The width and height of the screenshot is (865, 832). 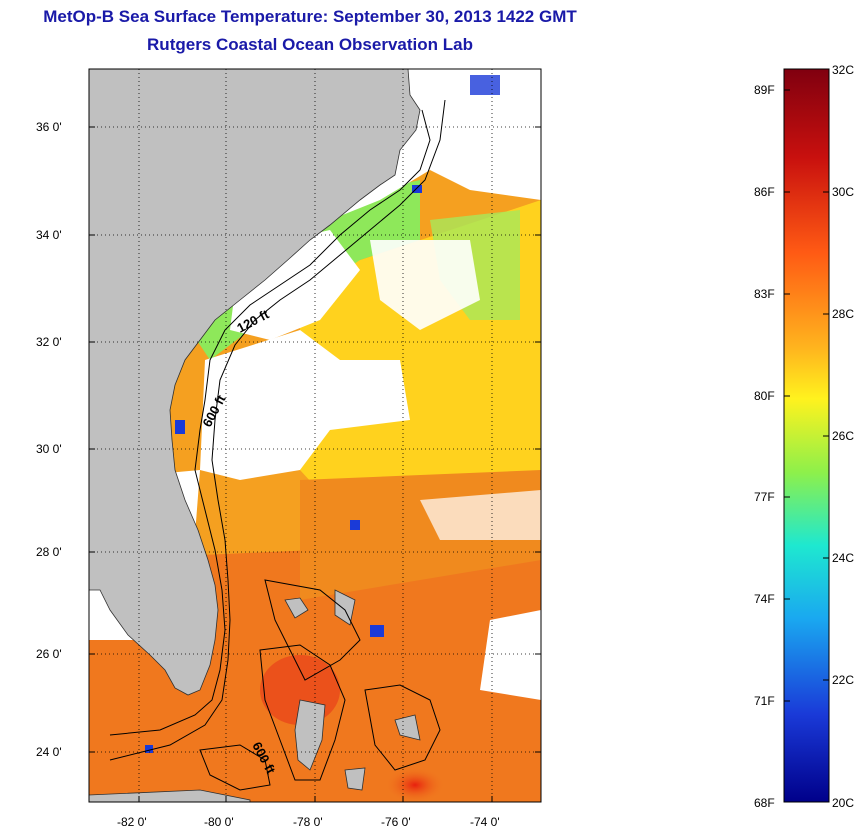 What do you see at coordinates (843, 192) in the screenshot?
I see `colorbar-c-label: 30C` at bounding box center [843, 192].